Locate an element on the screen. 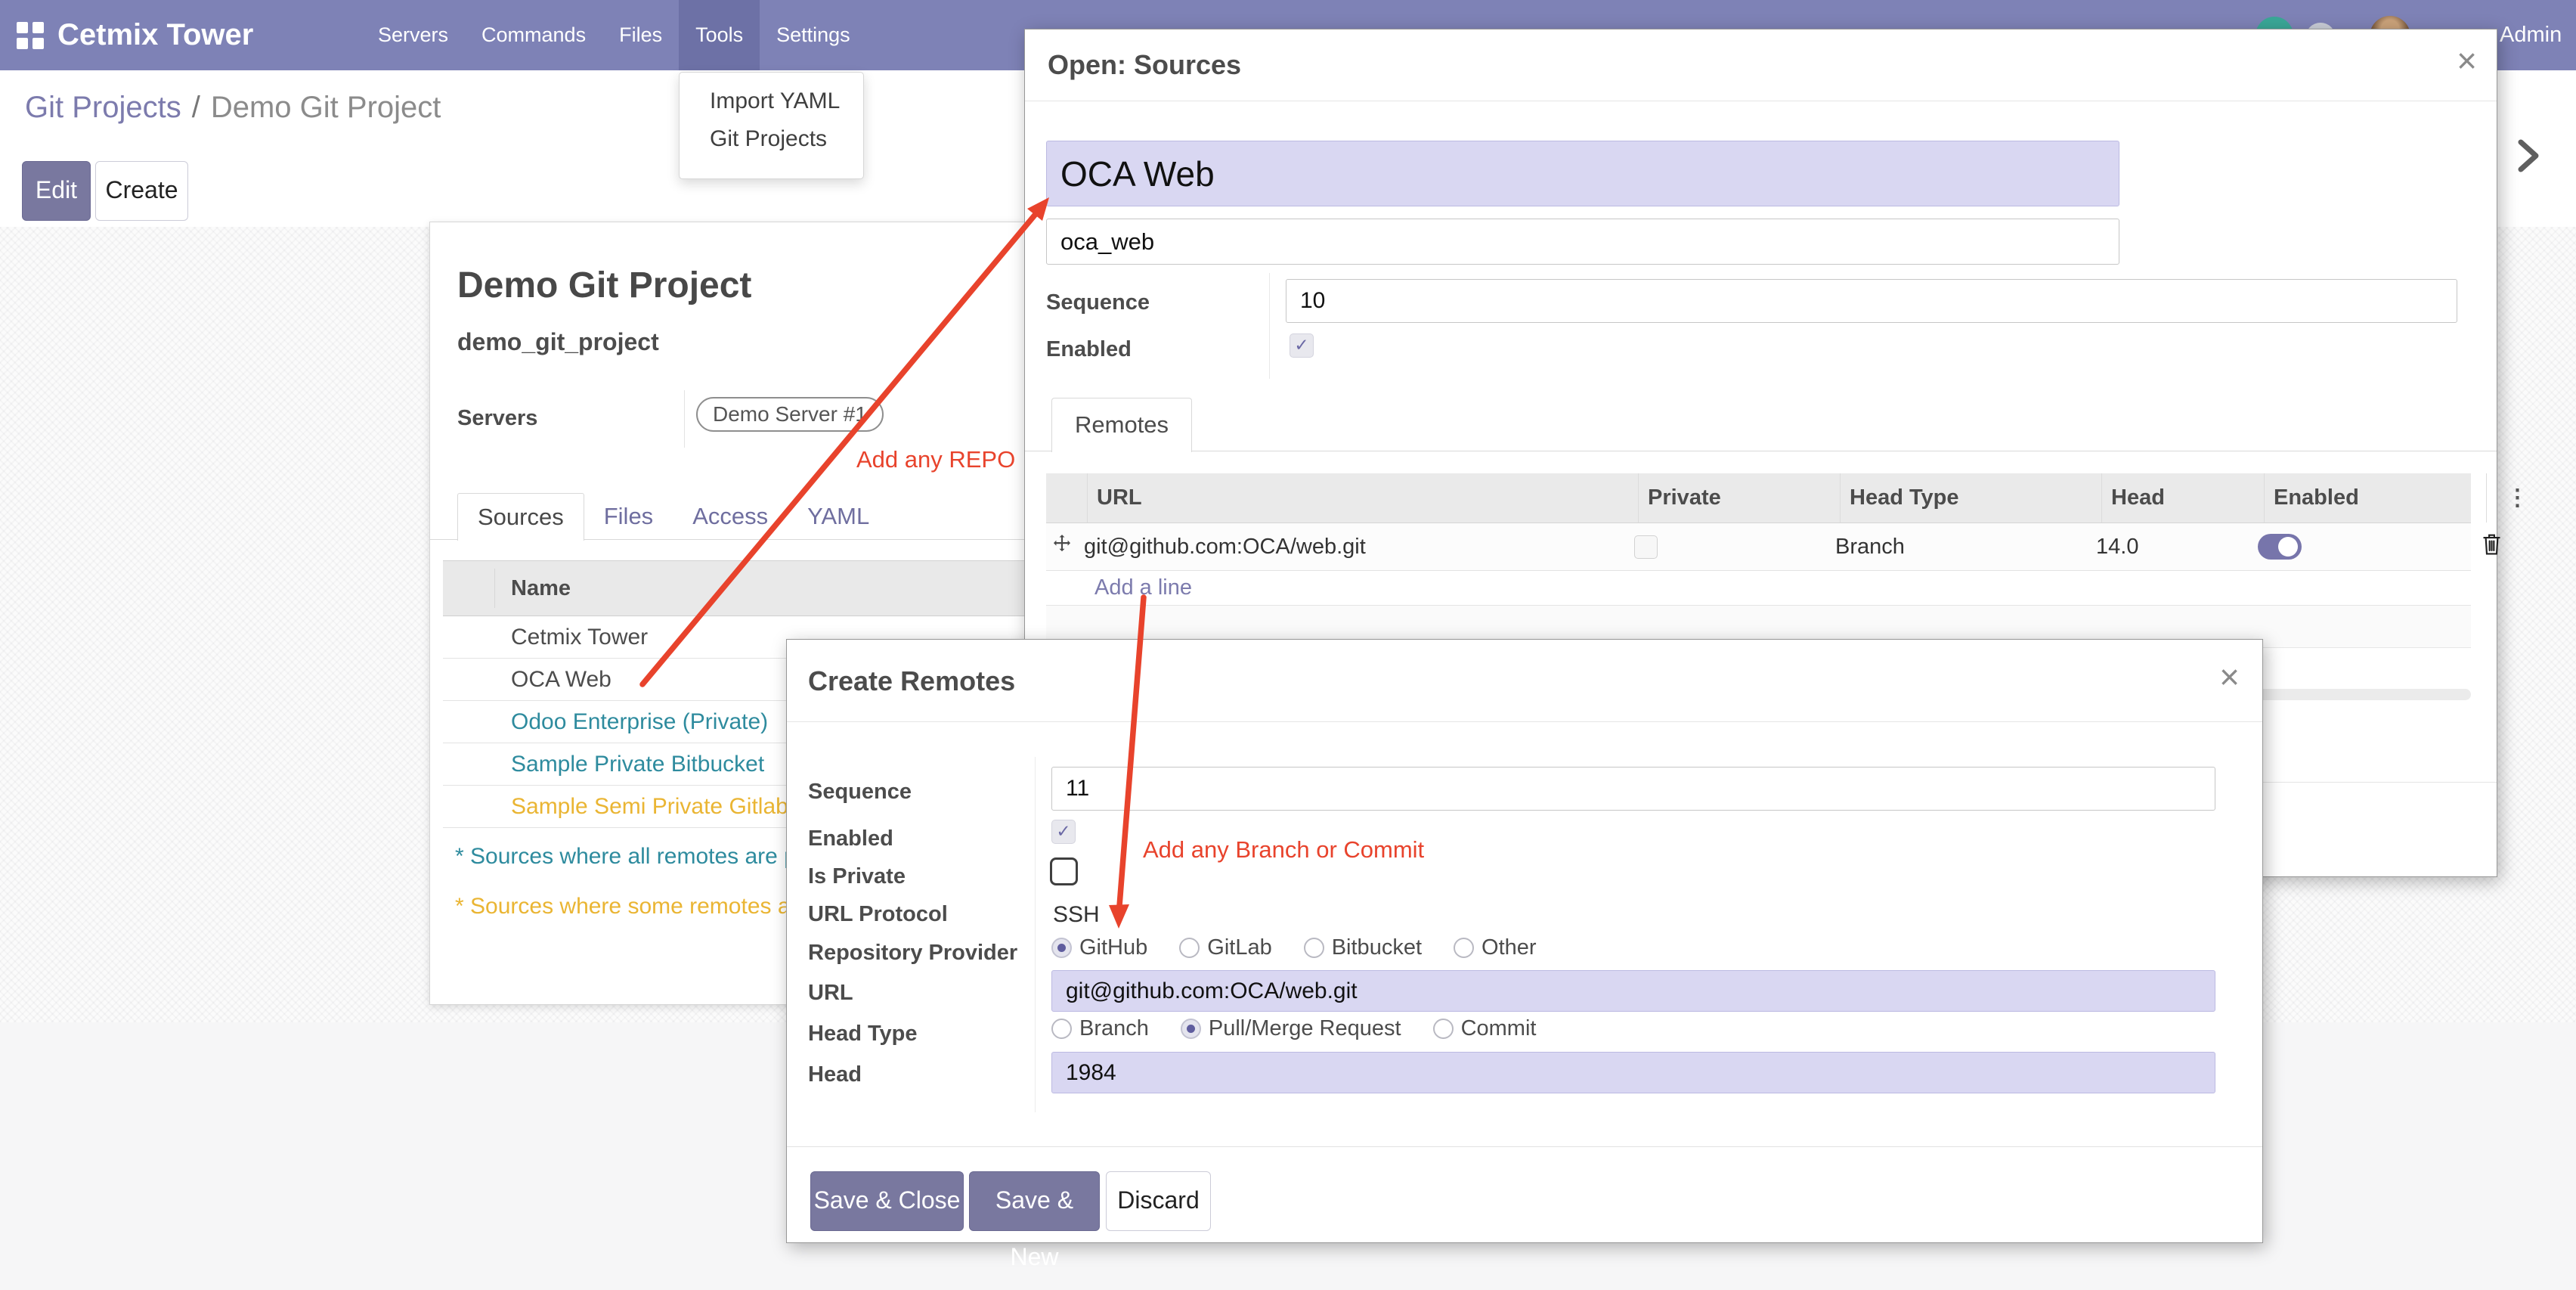 Image resolution: width=2576 pixels, height=1290 pixels. private-column-header: Private is located at coordinates (1739, 498).